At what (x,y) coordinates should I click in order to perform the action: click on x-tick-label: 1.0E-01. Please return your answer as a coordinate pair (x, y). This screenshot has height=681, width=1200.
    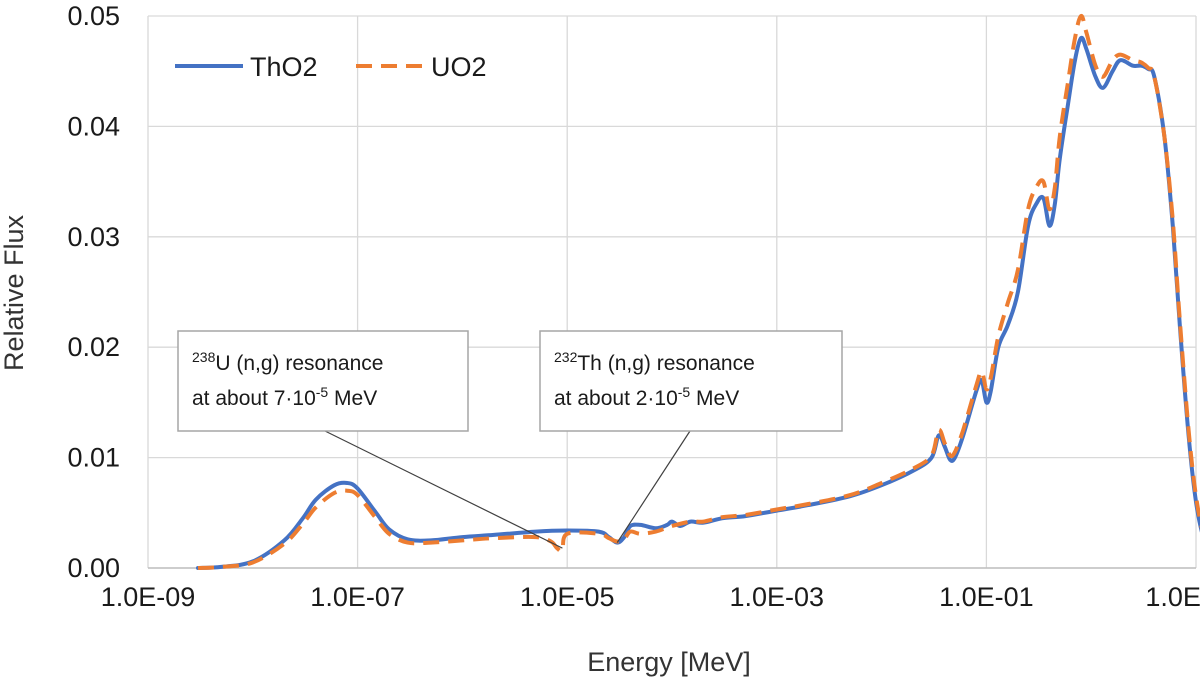
    Looking at the image, I should click on (986, 597).